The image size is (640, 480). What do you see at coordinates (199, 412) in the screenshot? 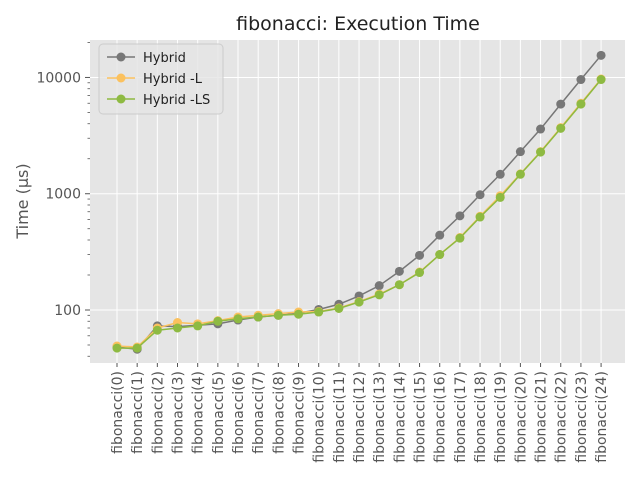
I see `x-tick-label: fibonacci(4)` at bounding box center [199, 412].